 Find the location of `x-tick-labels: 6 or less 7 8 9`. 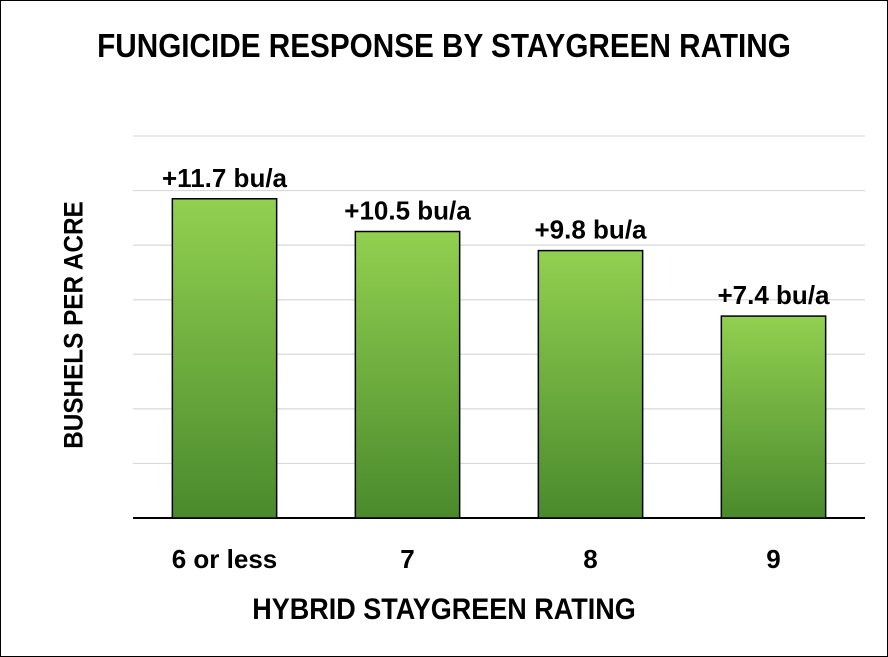

x-tick-labels: 6 or less 7 8 9 is located at coordinates (476, 559).